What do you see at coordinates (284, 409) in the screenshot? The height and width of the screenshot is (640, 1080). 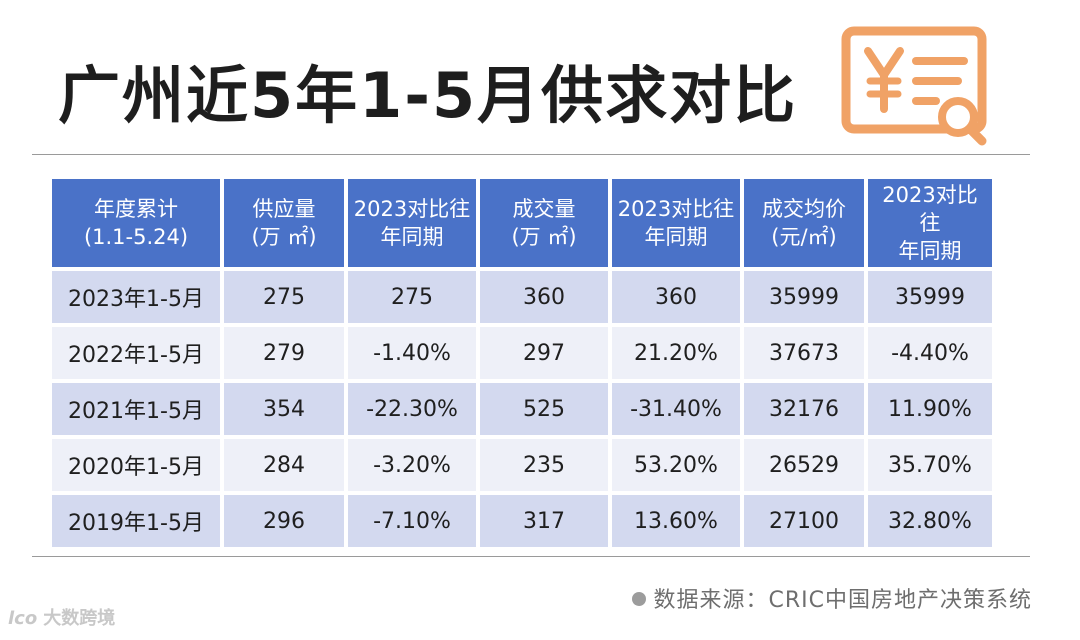 I see `cell-supply: 354` at bounding box center [284, 409].